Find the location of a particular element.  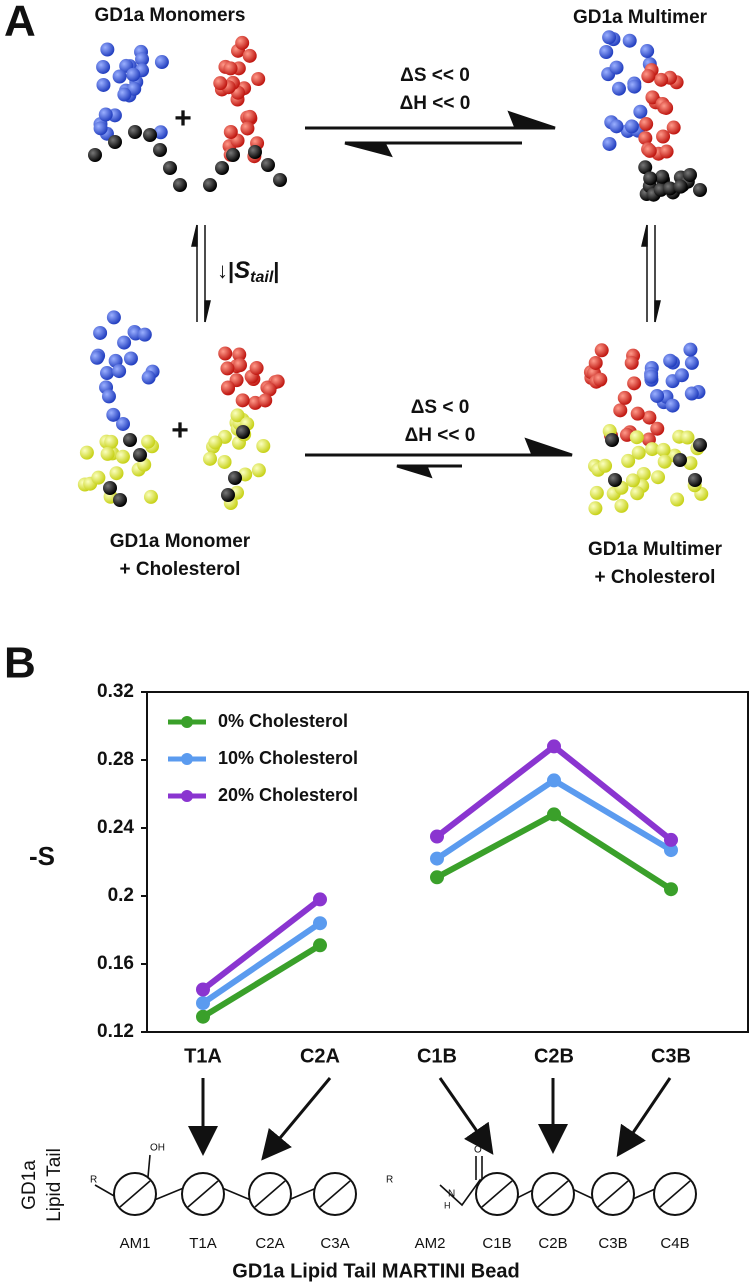

y-tick-label: 0.28 is located at coordinates (115, 759).